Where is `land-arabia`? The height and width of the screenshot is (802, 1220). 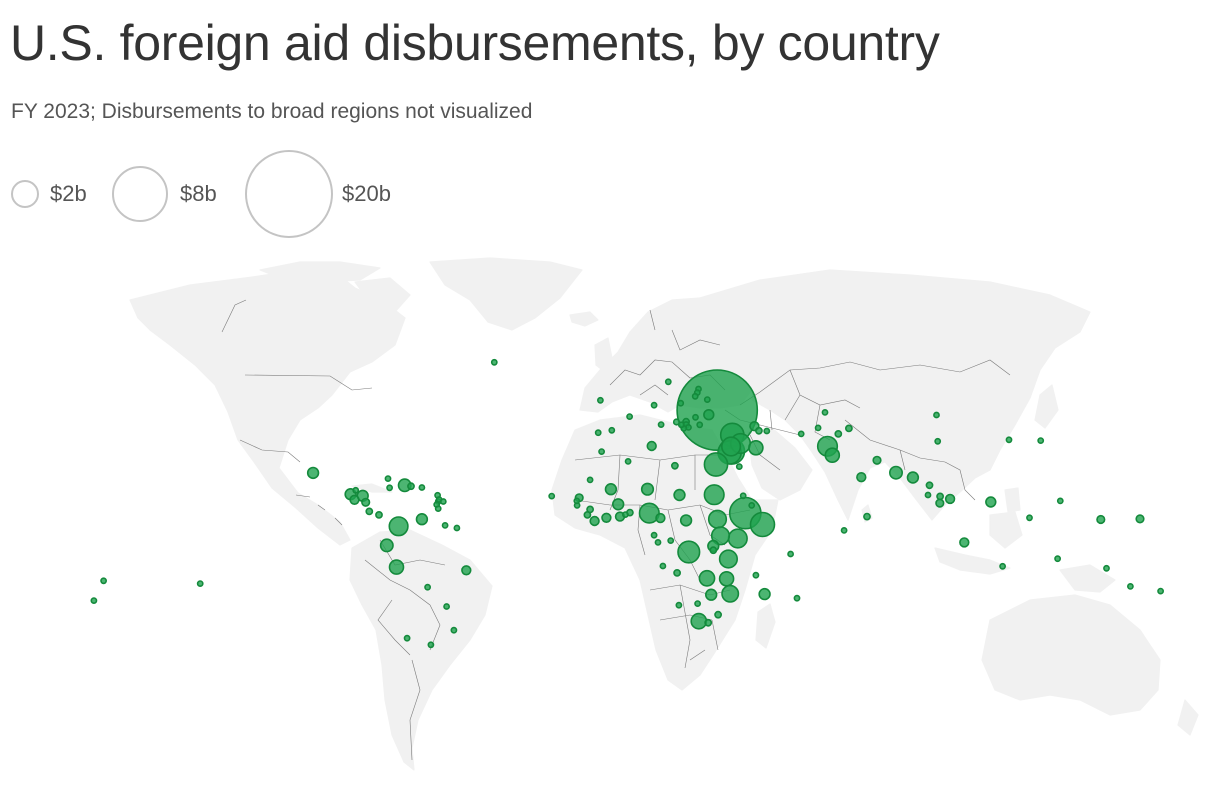
land-arabia is located at coordinates (780, 464).